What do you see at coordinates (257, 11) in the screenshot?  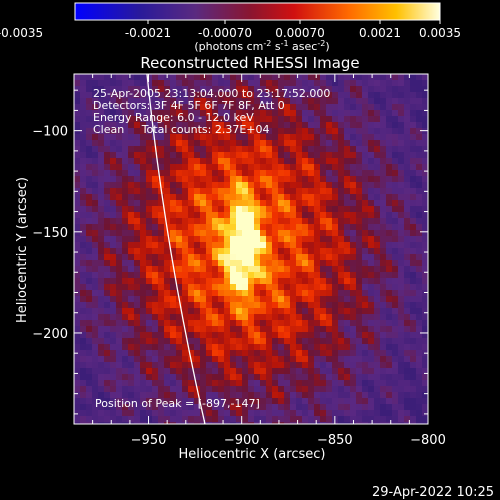 I see `colorbar-gradient` at bounding box center [257, 11].